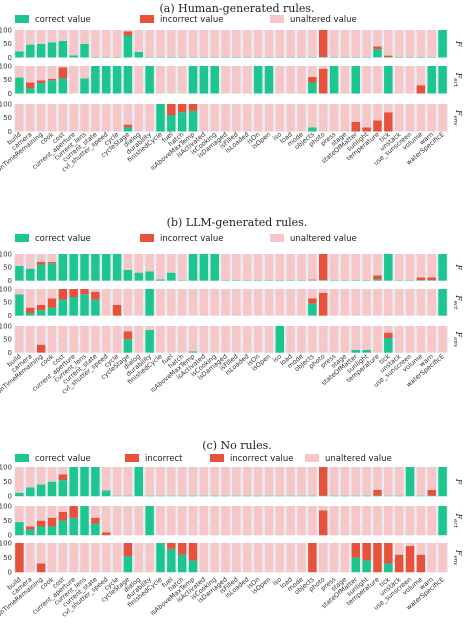  Describe the element at coordinates (22, 238) in the screenshot. I see `legend-swatch` at that location.